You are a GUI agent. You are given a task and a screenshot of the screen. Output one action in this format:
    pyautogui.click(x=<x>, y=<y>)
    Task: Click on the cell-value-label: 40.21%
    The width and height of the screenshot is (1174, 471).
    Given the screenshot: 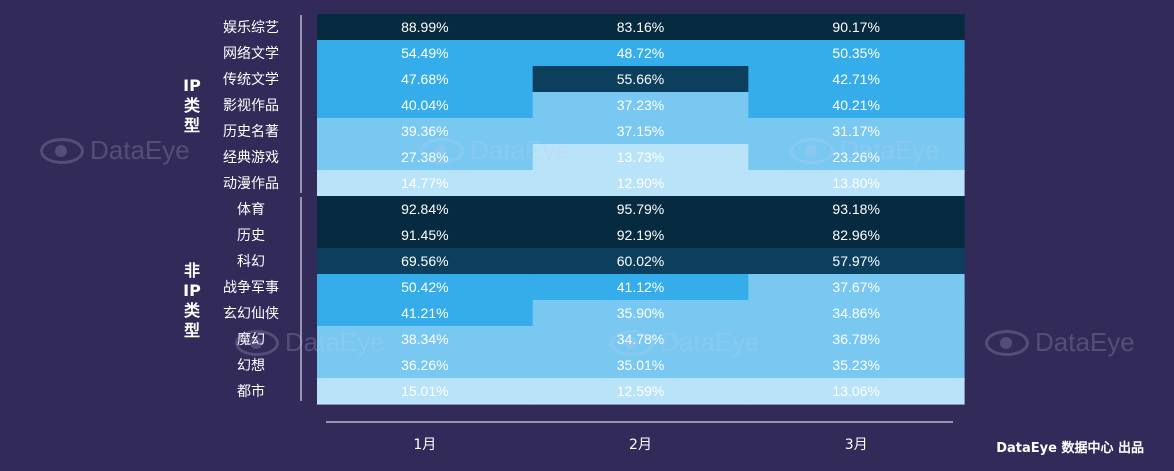 What is the action you would take?
    pyautogui.click(x=855, y=105)
    